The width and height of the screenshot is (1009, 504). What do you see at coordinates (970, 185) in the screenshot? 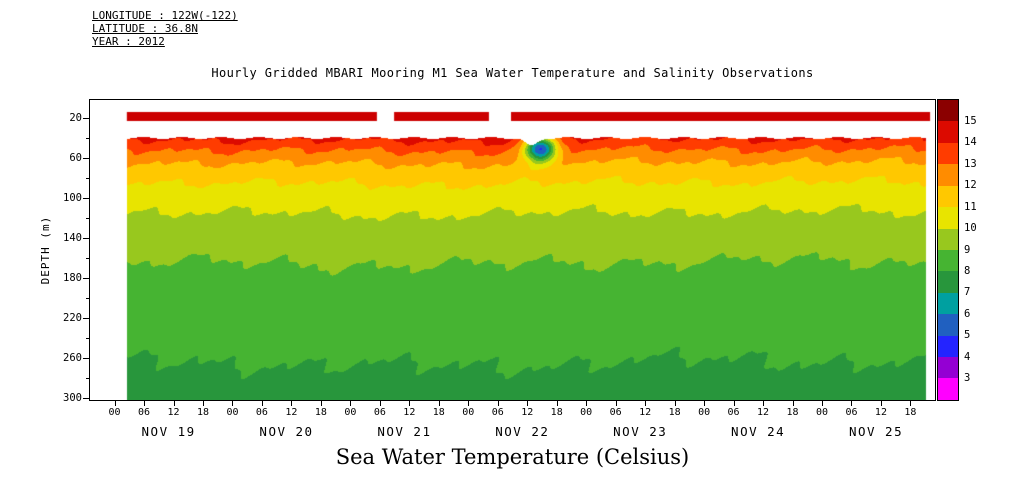
I see `colorbar-tick-label: 12` at bounding box center [970, 185].